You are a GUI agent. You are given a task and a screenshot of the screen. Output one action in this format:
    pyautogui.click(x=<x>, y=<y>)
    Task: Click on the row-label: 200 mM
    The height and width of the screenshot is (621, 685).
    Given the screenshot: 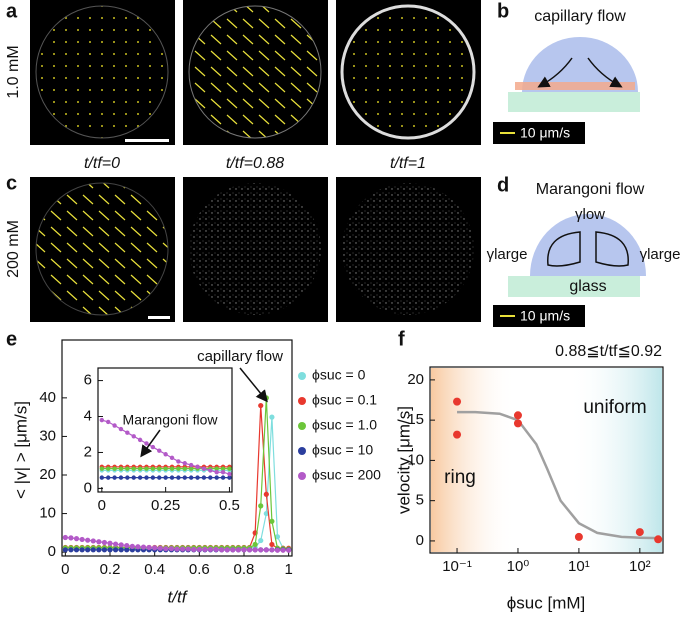 What is the action you would take?
    pyautogui.click(x=13, y=249)
    